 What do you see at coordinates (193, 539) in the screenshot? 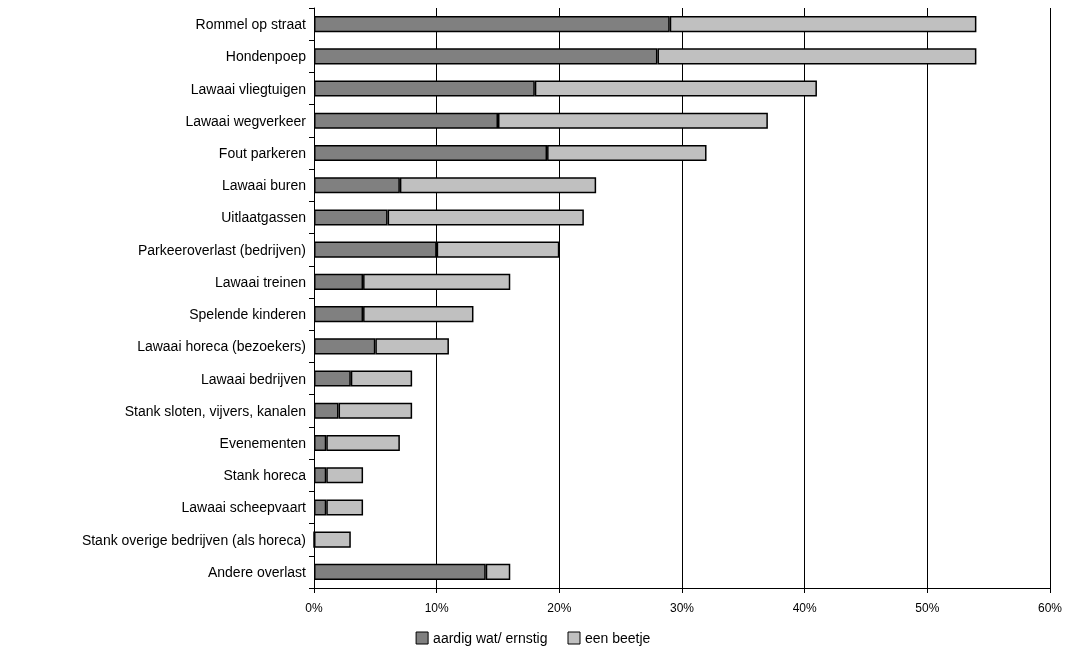
I see `y-tick-label: Stank overige bedrijven (als horeca)` at bounding box center [193, 539].